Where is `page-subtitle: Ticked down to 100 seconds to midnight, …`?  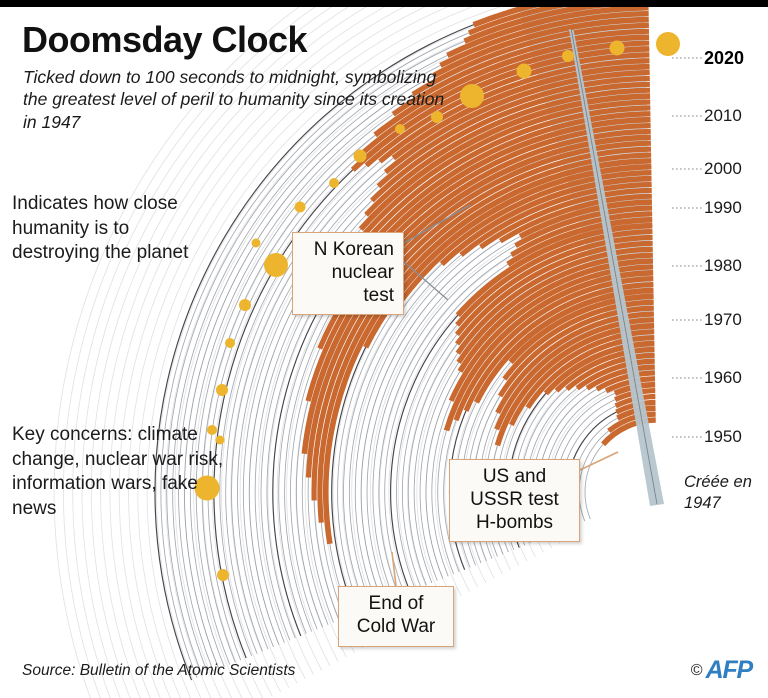 page-subtitle: Ticked down to 100 seconds to midnight, … is located at coordinates (234, 99).